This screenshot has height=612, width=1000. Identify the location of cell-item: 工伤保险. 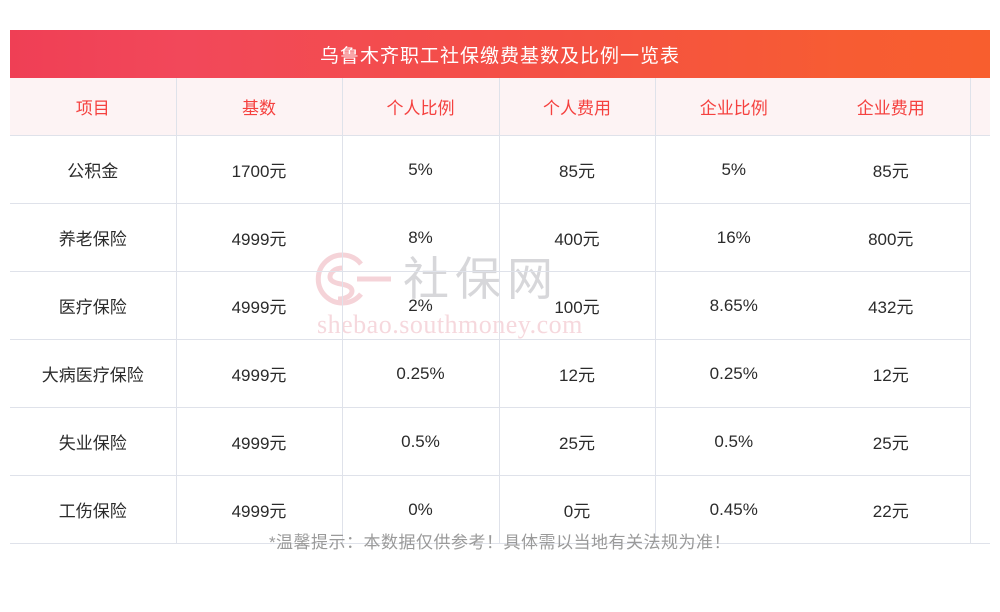
(93, 509).